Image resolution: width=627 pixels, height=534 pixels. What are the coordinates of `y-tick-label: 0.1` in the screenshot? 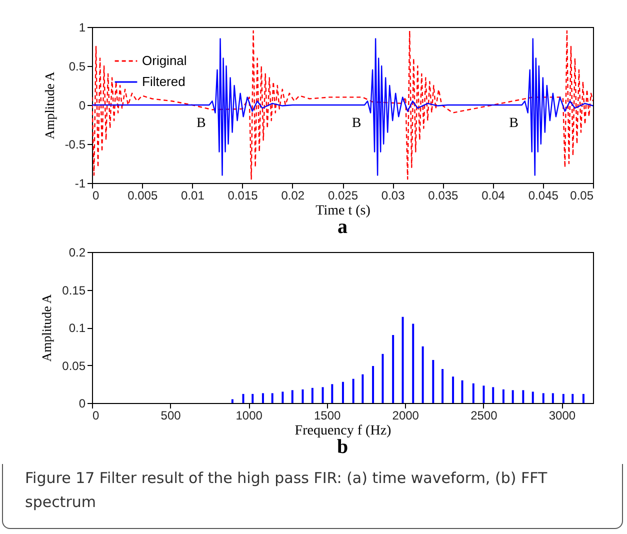 It's located at (77, 328).